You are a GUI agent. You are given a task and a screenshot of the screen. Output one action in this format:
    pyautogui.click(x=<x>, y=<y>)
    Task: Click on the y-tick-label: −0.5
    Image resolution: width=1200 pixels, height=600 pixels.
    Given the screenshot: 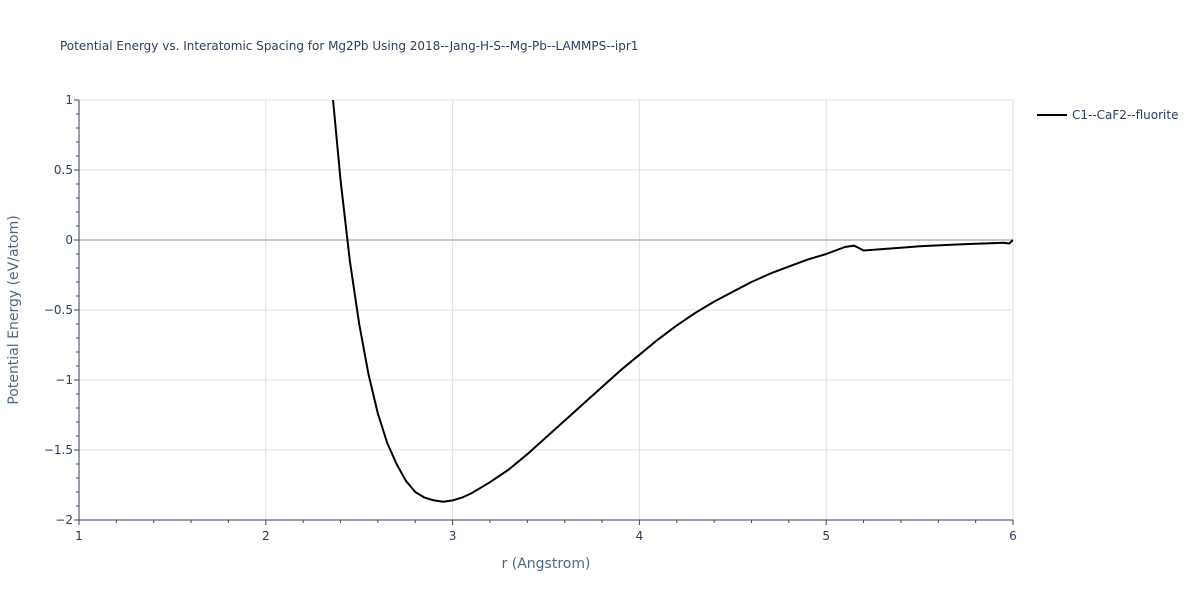 What is the action you would take?
    pyautogui.click(x=58, y=310)
    